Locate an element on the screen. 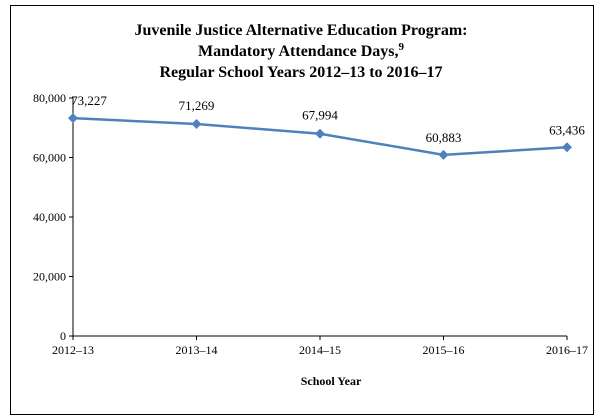  x-tick-label: 2013–14 is located at coordinates (197, 350).